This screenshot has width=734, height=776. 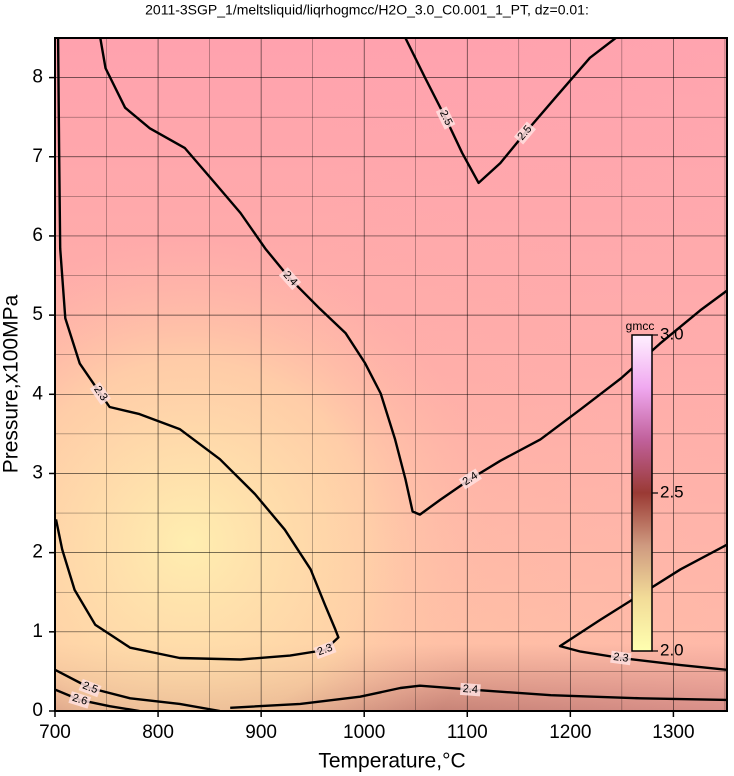 What do you see at coordinates (37, 393) in the screenshot?
I see `y-tick-label: 4` at bounding box center [37, 393].